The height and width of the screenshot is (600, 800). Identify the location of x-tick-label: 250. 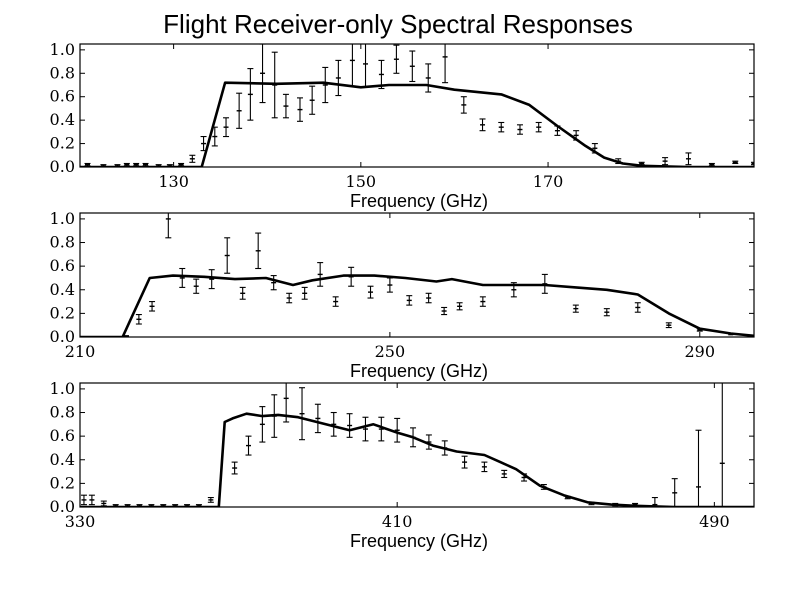
(390, 351).